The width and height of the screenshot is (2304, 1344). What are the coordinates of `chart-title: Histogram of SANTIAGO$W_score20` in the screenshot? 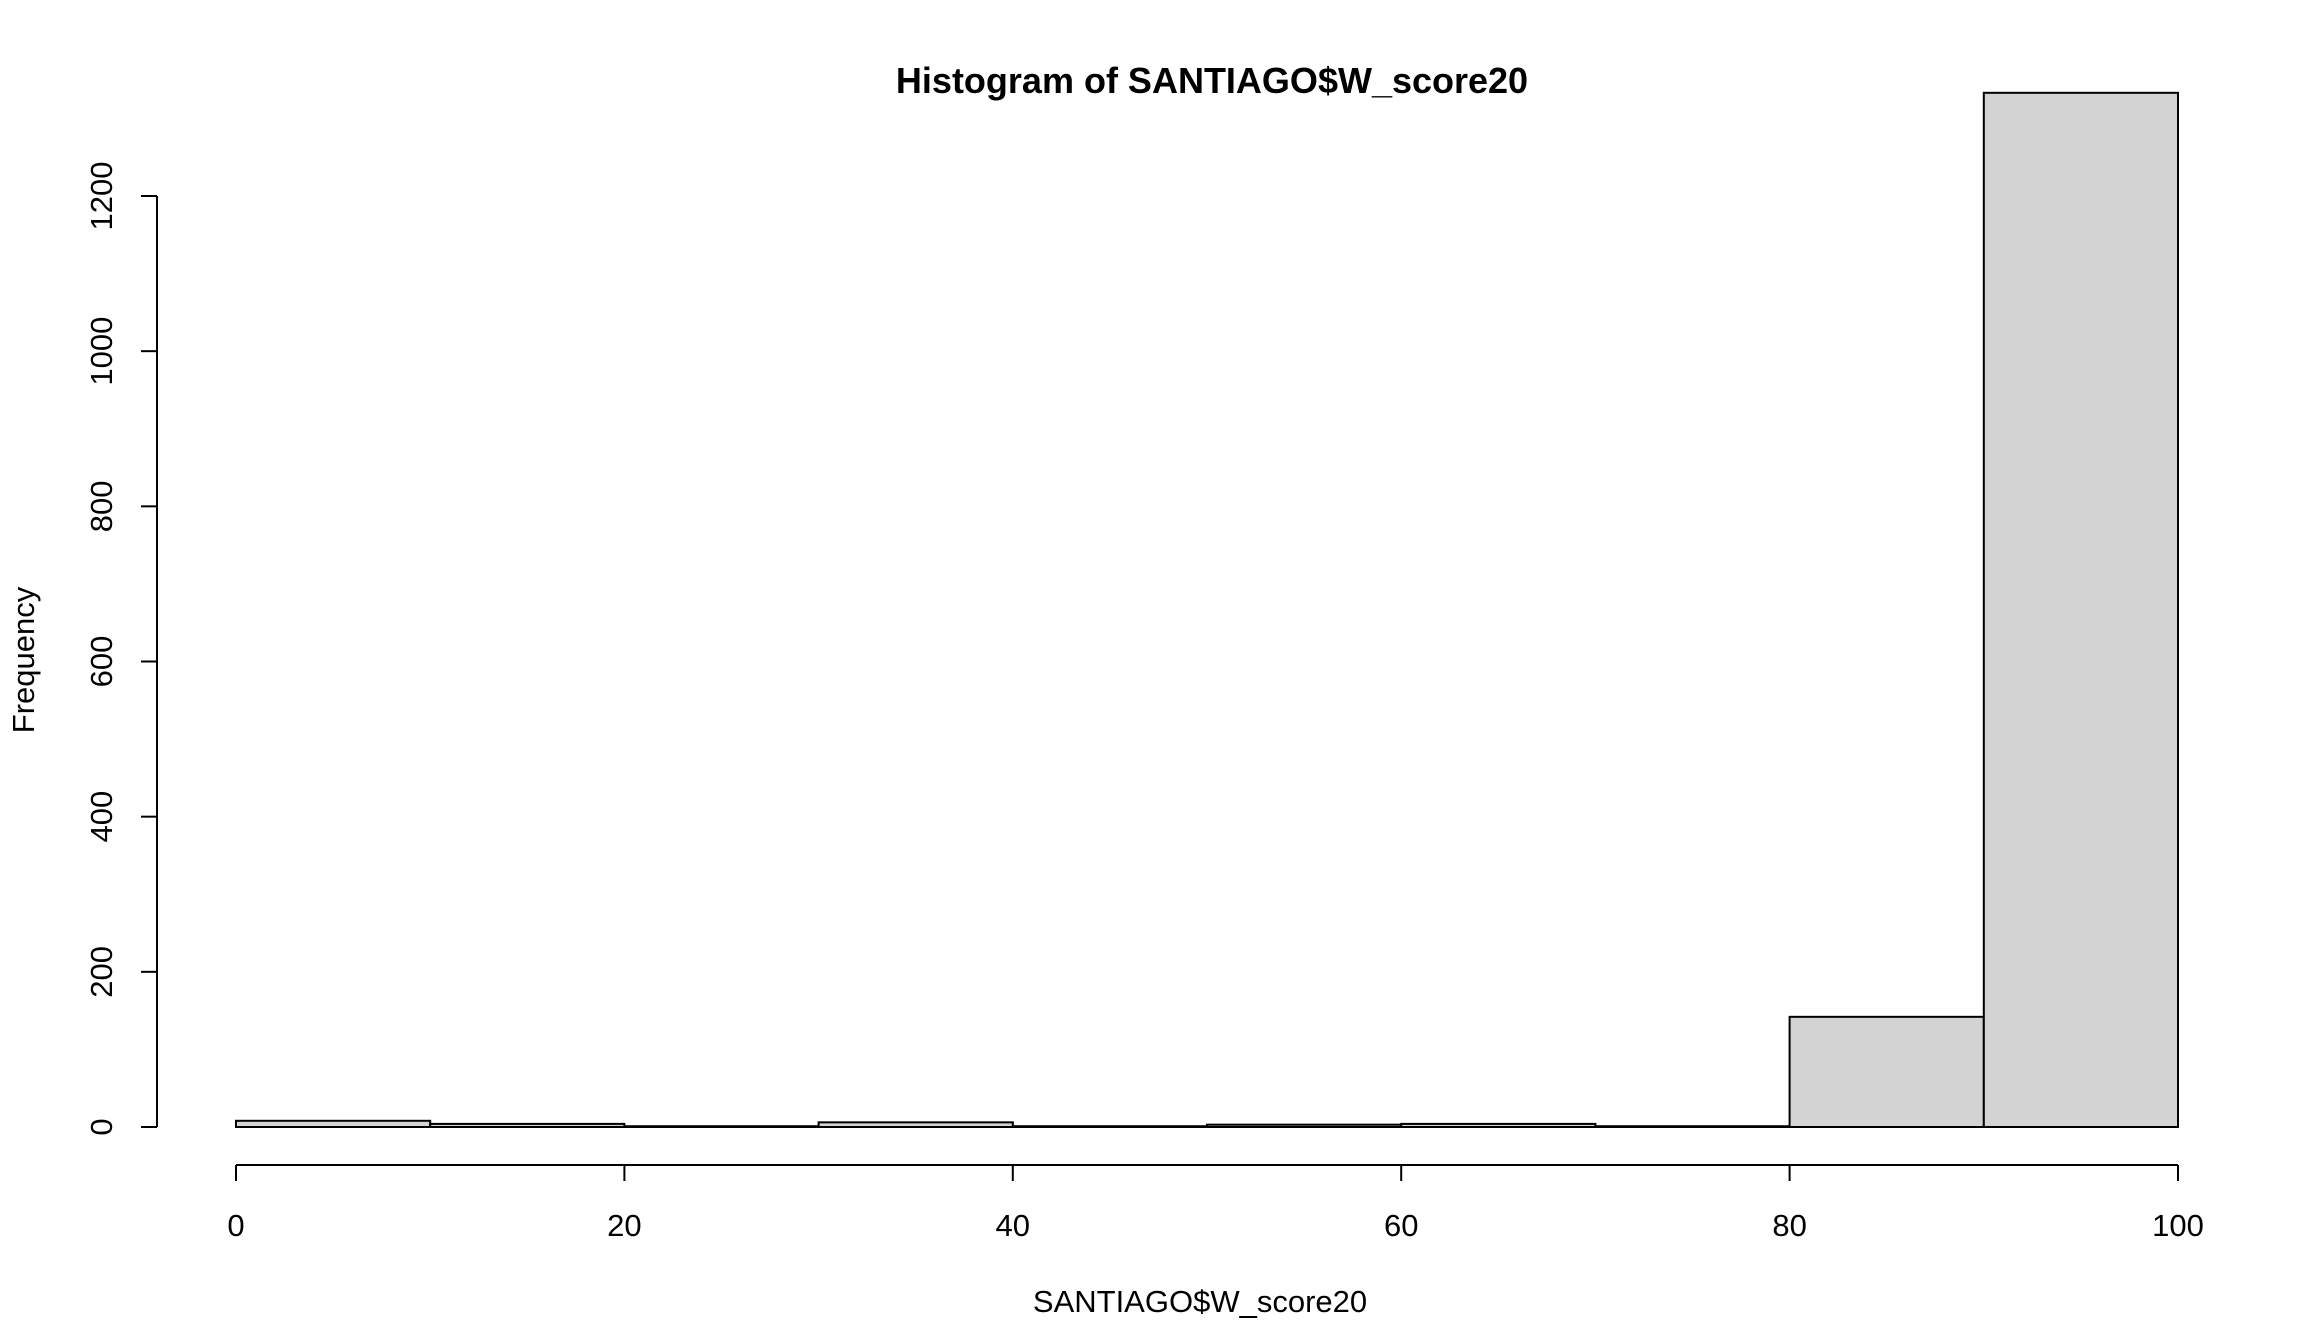 It's located at (1212, 80).